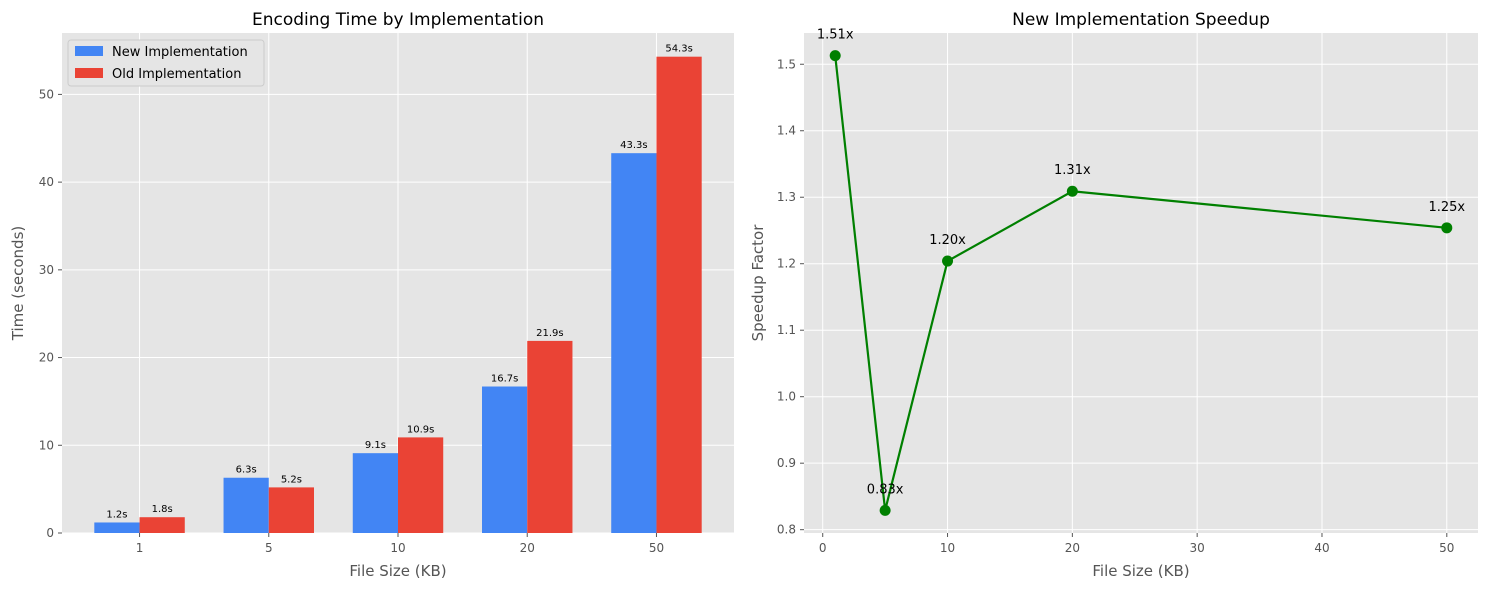 This screenshot has height=590, width=1489. What do you see at coordinates (140, 548) in the screenshot?
I see `x-tick-label: 1` at bounding box center [140, 548].